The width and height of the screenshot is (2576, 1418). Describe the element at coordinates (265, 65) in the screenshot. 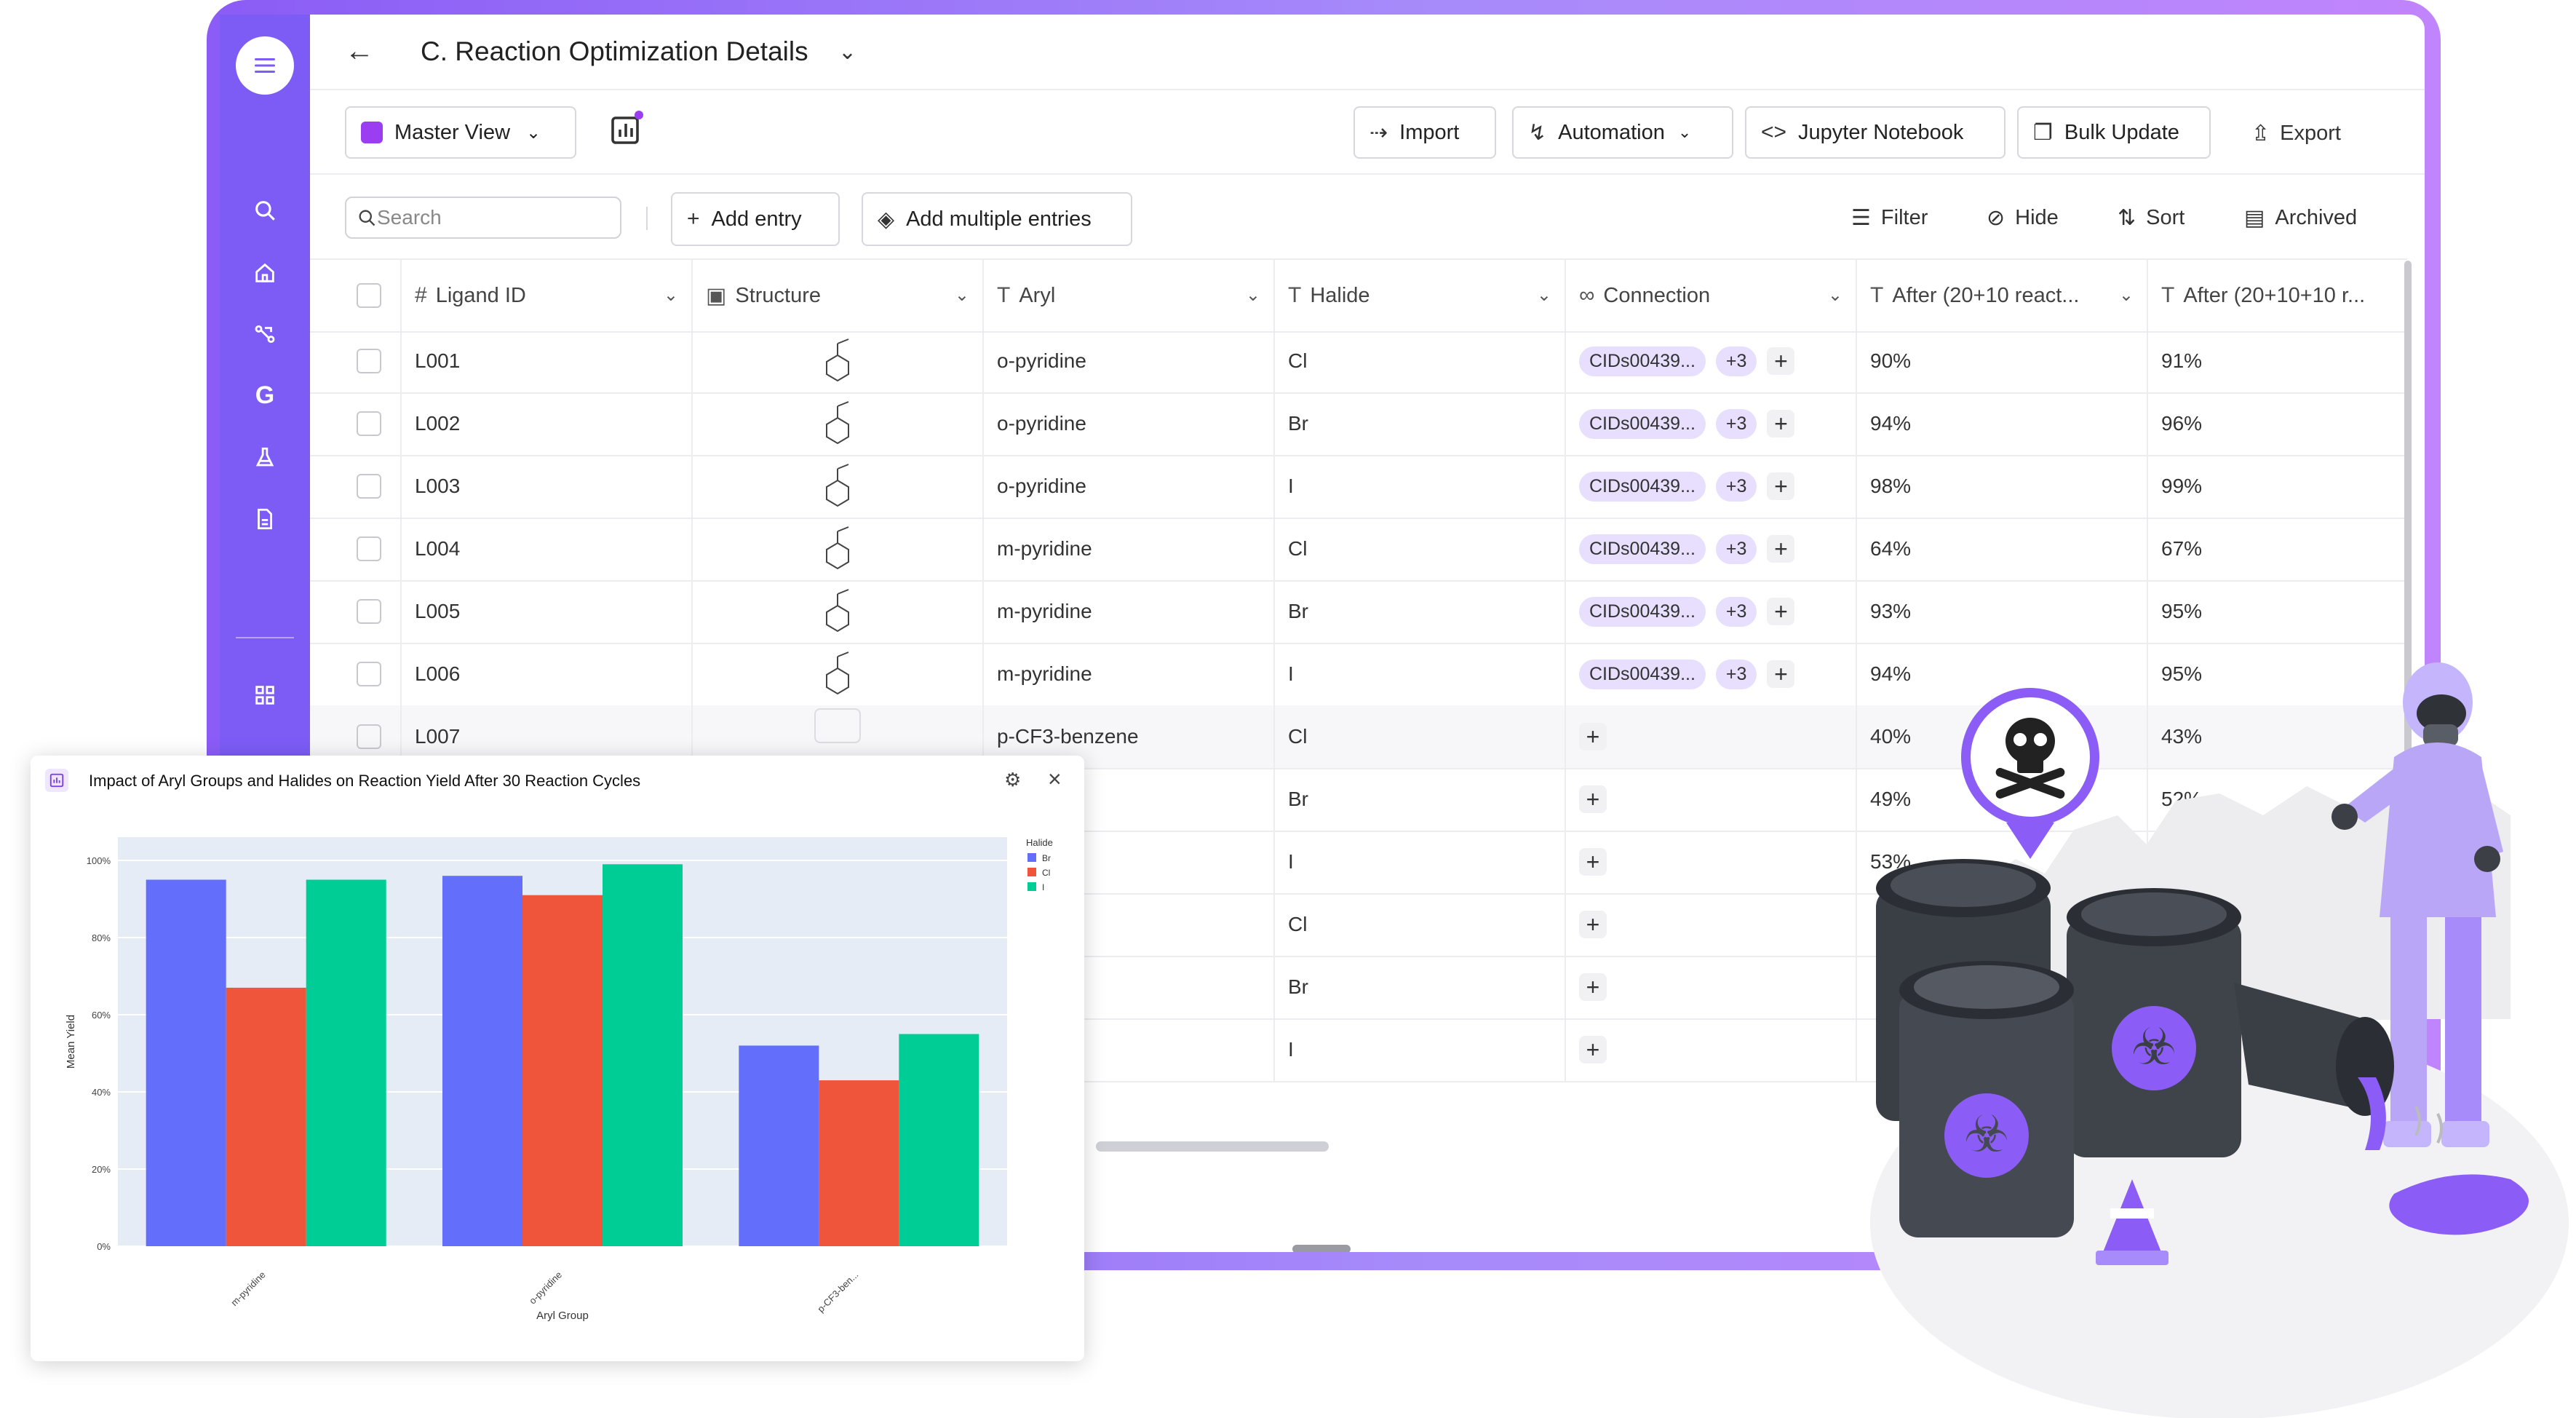

I see `menu-button` at that location.